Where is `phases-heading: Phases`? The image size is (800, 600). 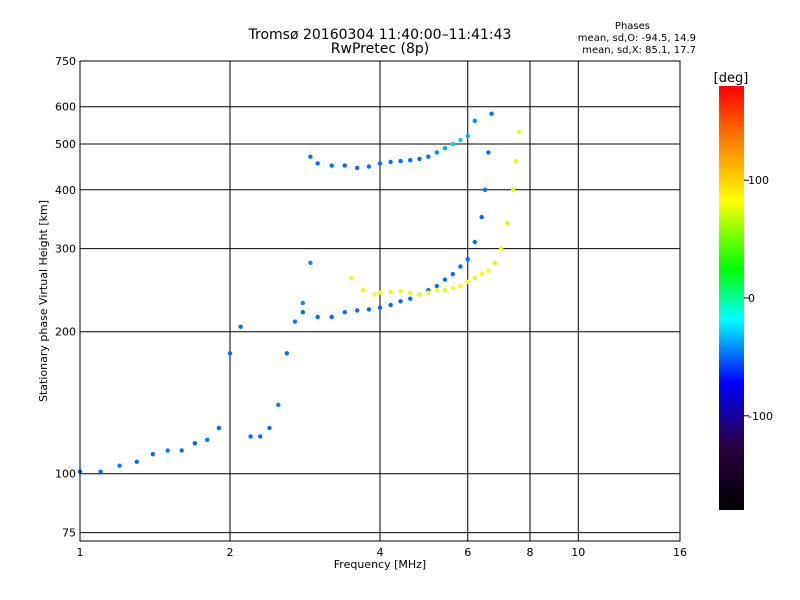 phases-heading: Phases is located at coordinates (632, 26).